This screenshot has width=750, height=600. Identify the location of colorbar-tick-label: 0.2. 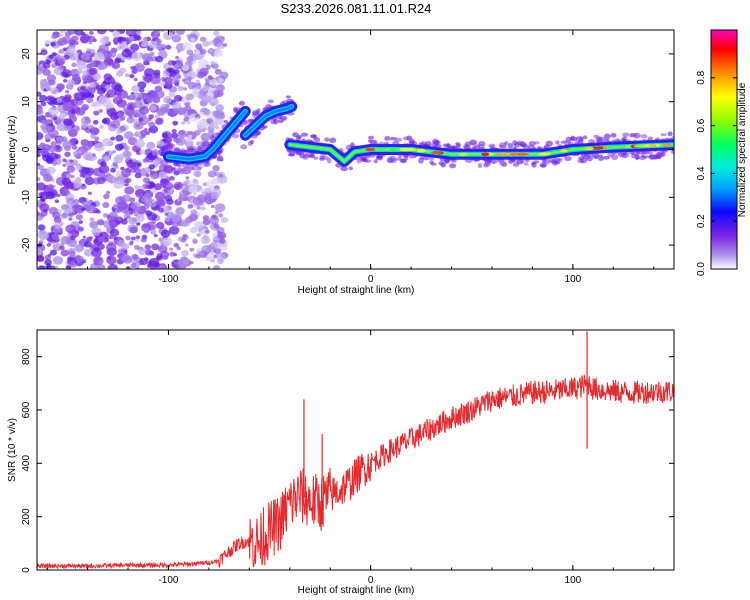
(701, 221).